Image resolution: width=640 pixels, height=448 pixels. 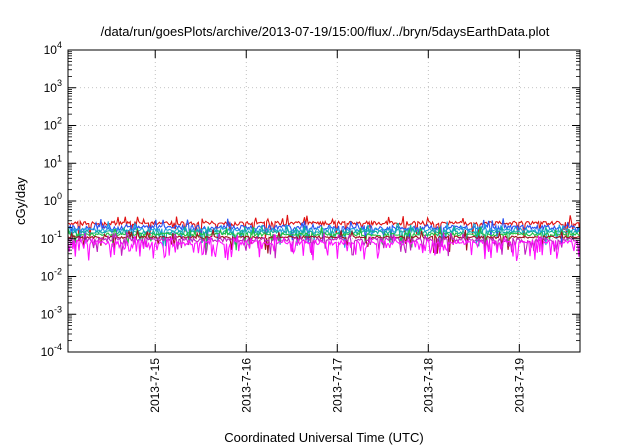 I want to click on x-axis-title: Coordinated Universal Time (UTC), so click(x=323, y=437).